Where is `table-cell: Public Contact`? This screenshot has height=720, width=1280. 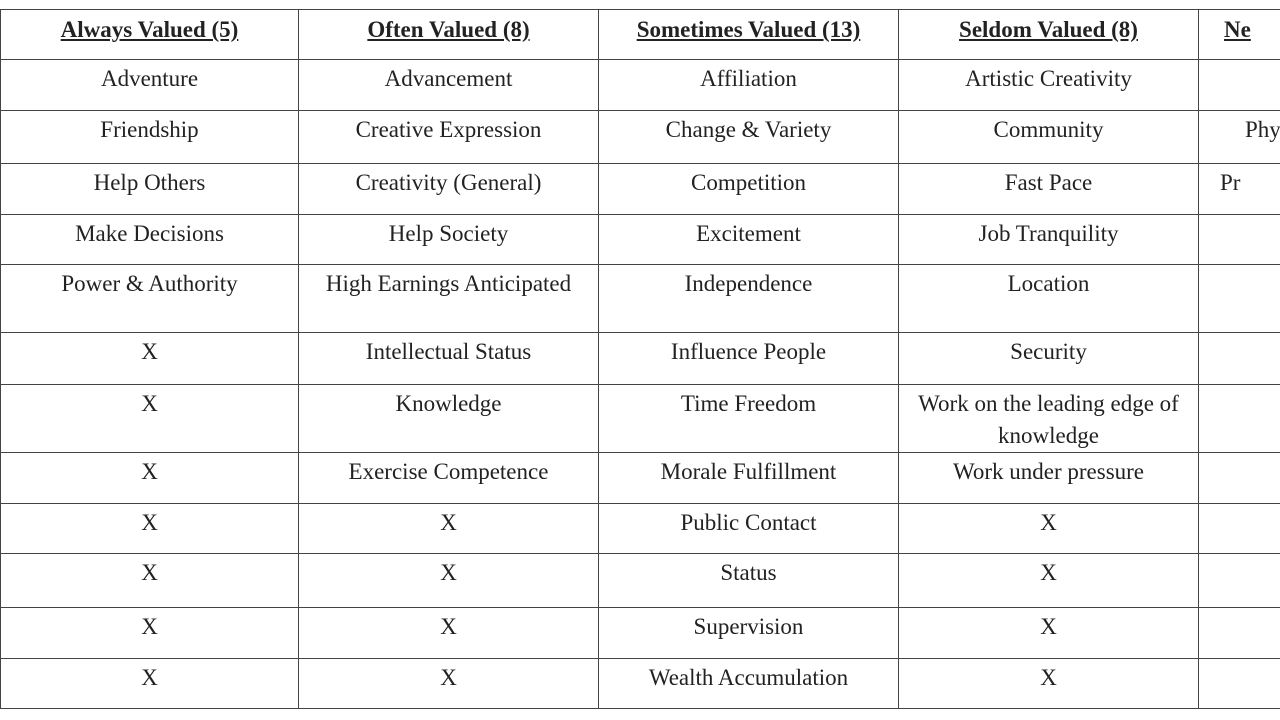
table-cell: Public Contact is located at coordinates (748, 528).